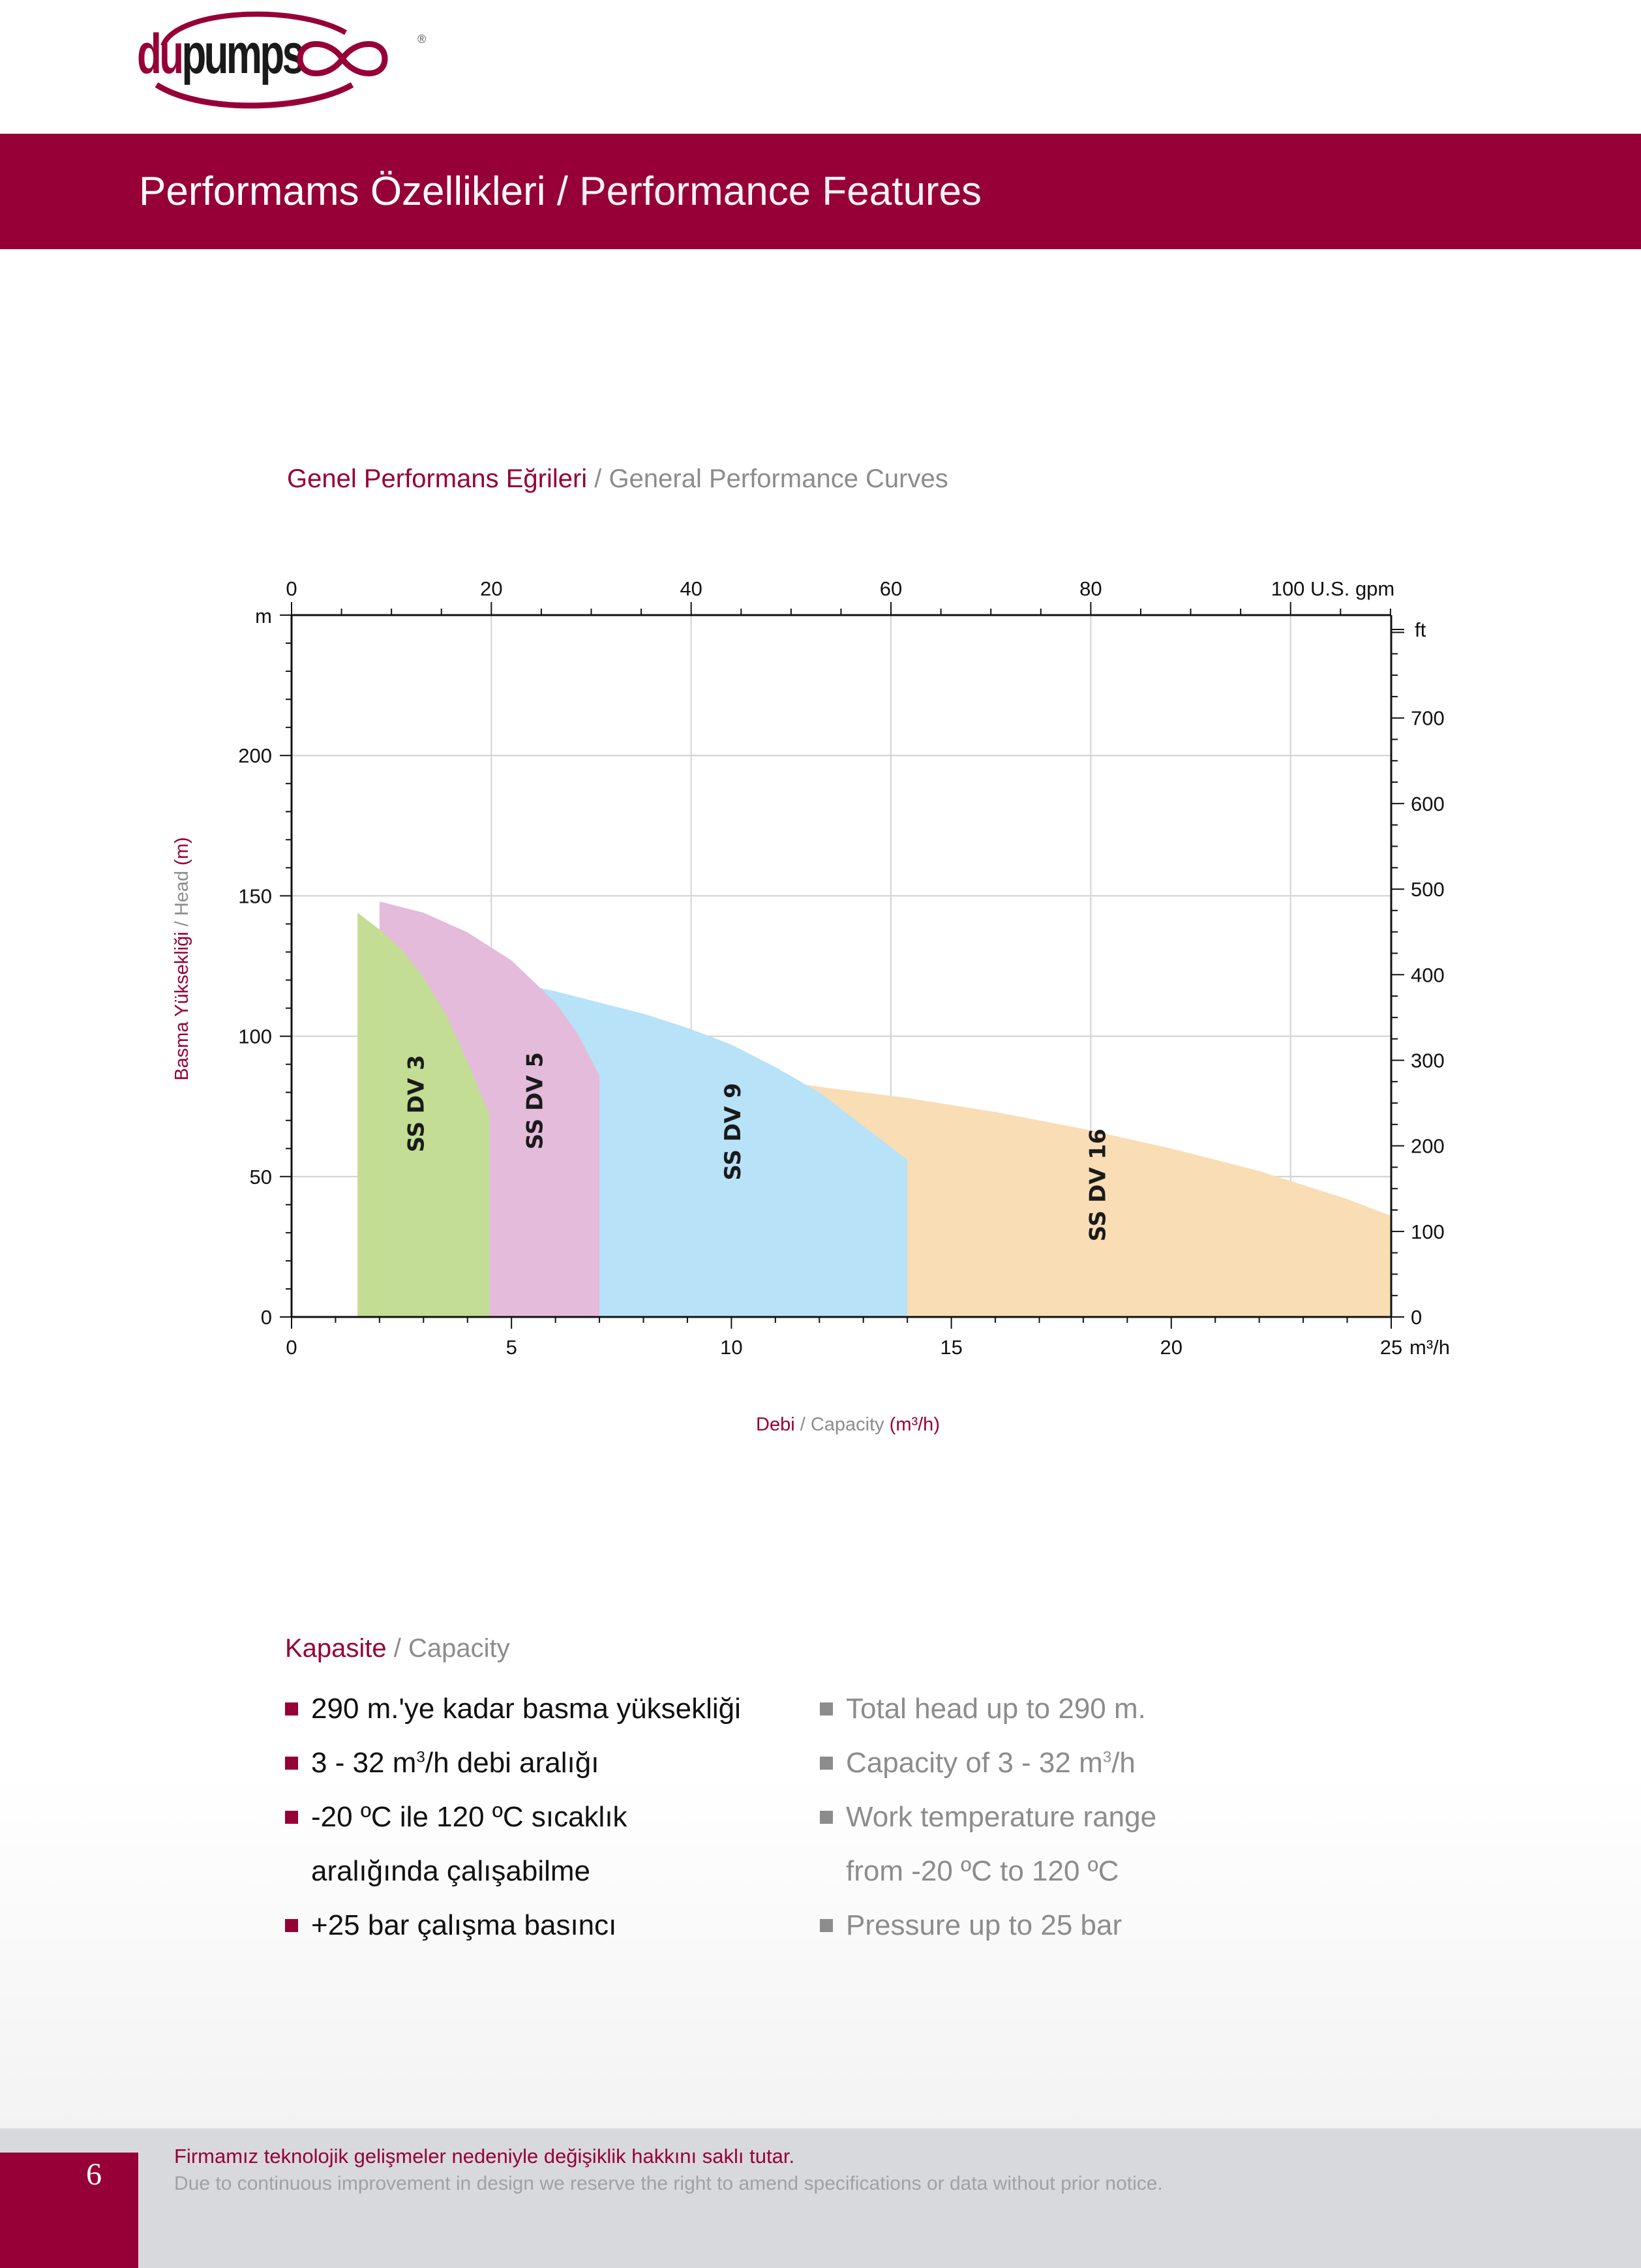 This screenshot has height=2268, width=1641. I want to click on top-tick-label: 80, so click(1090, 588).